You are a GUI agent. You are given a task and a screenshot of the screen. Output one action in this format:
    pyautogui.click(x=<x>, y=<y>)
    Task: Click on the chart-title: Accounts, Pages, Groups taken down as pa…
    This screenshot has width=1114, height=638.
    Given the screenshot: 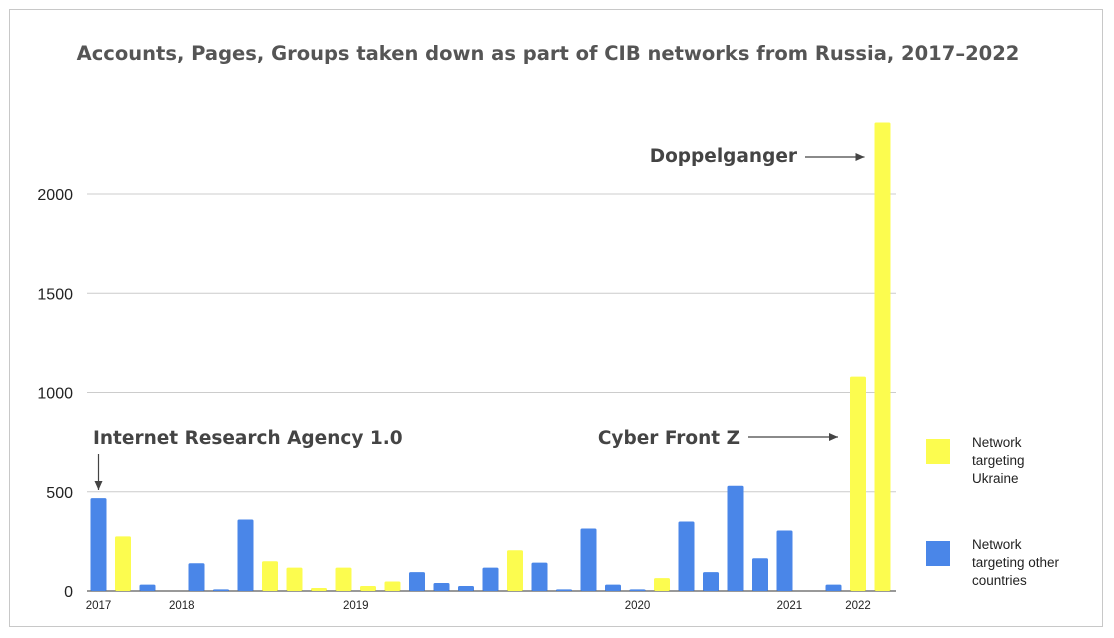 What is the action you would take?
    pyautogui.click(x=548, y=53)
    